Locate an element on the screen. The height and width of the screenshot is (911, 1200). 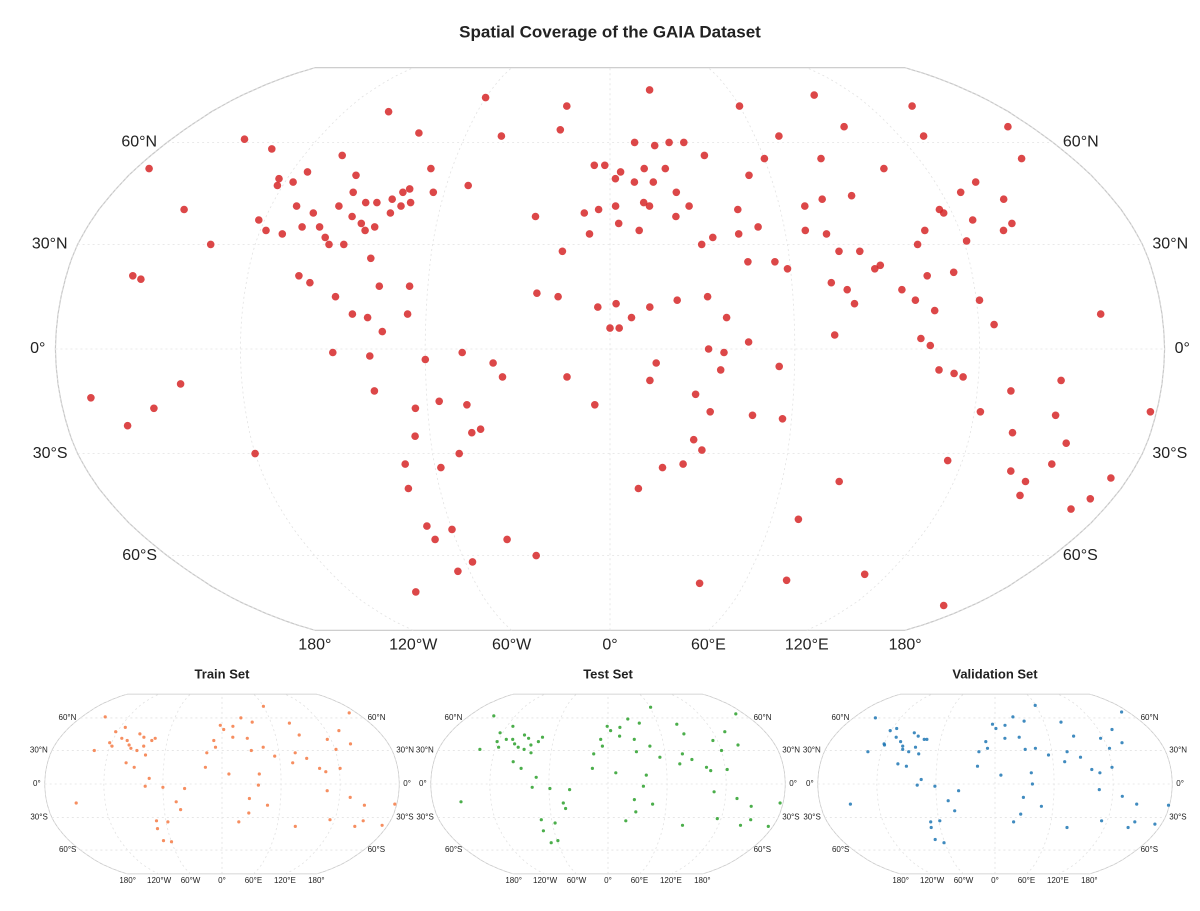
lon-label: 0° is located at coordinates (995, 880).